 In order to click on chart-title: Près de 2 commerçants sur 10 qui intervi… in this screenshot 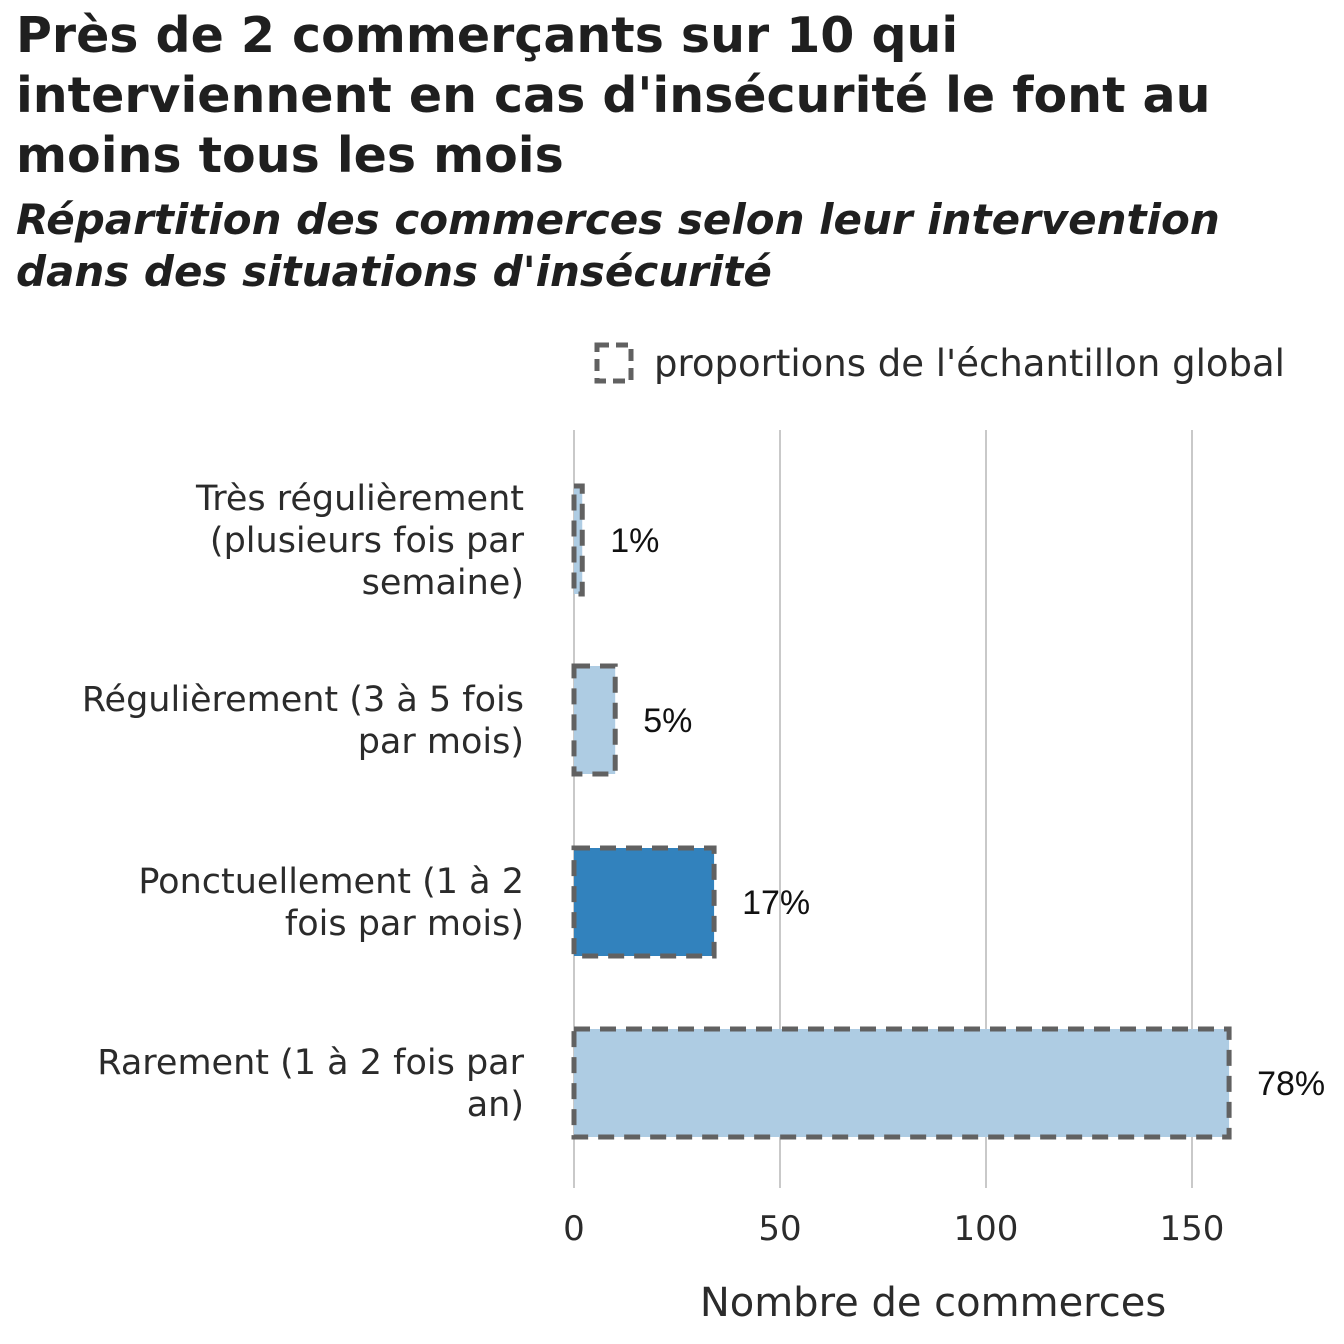, I will do `click(613, 95)`.